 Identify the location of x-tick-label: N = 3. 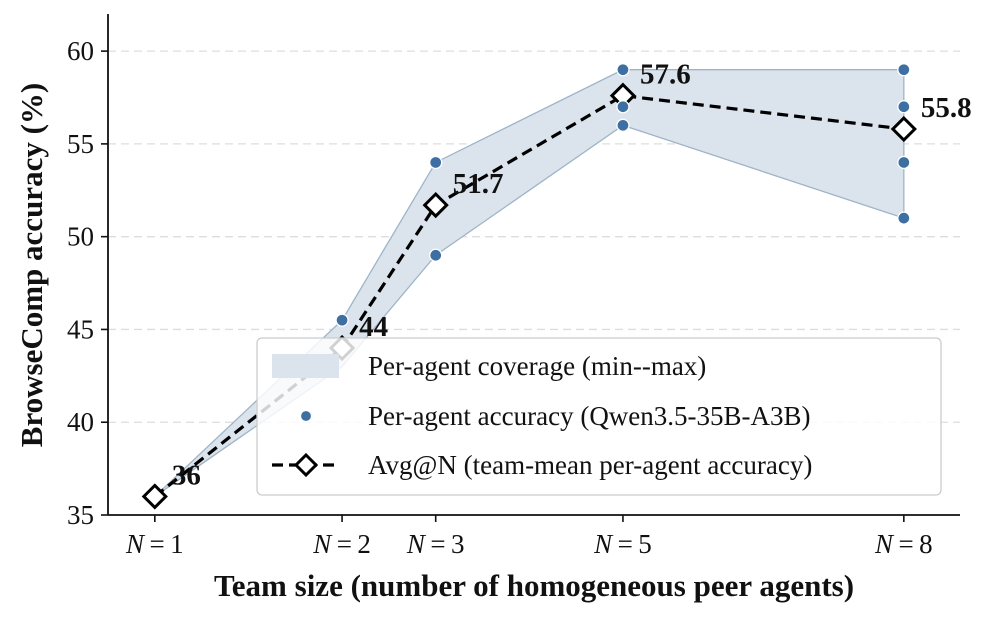
(435, 544).